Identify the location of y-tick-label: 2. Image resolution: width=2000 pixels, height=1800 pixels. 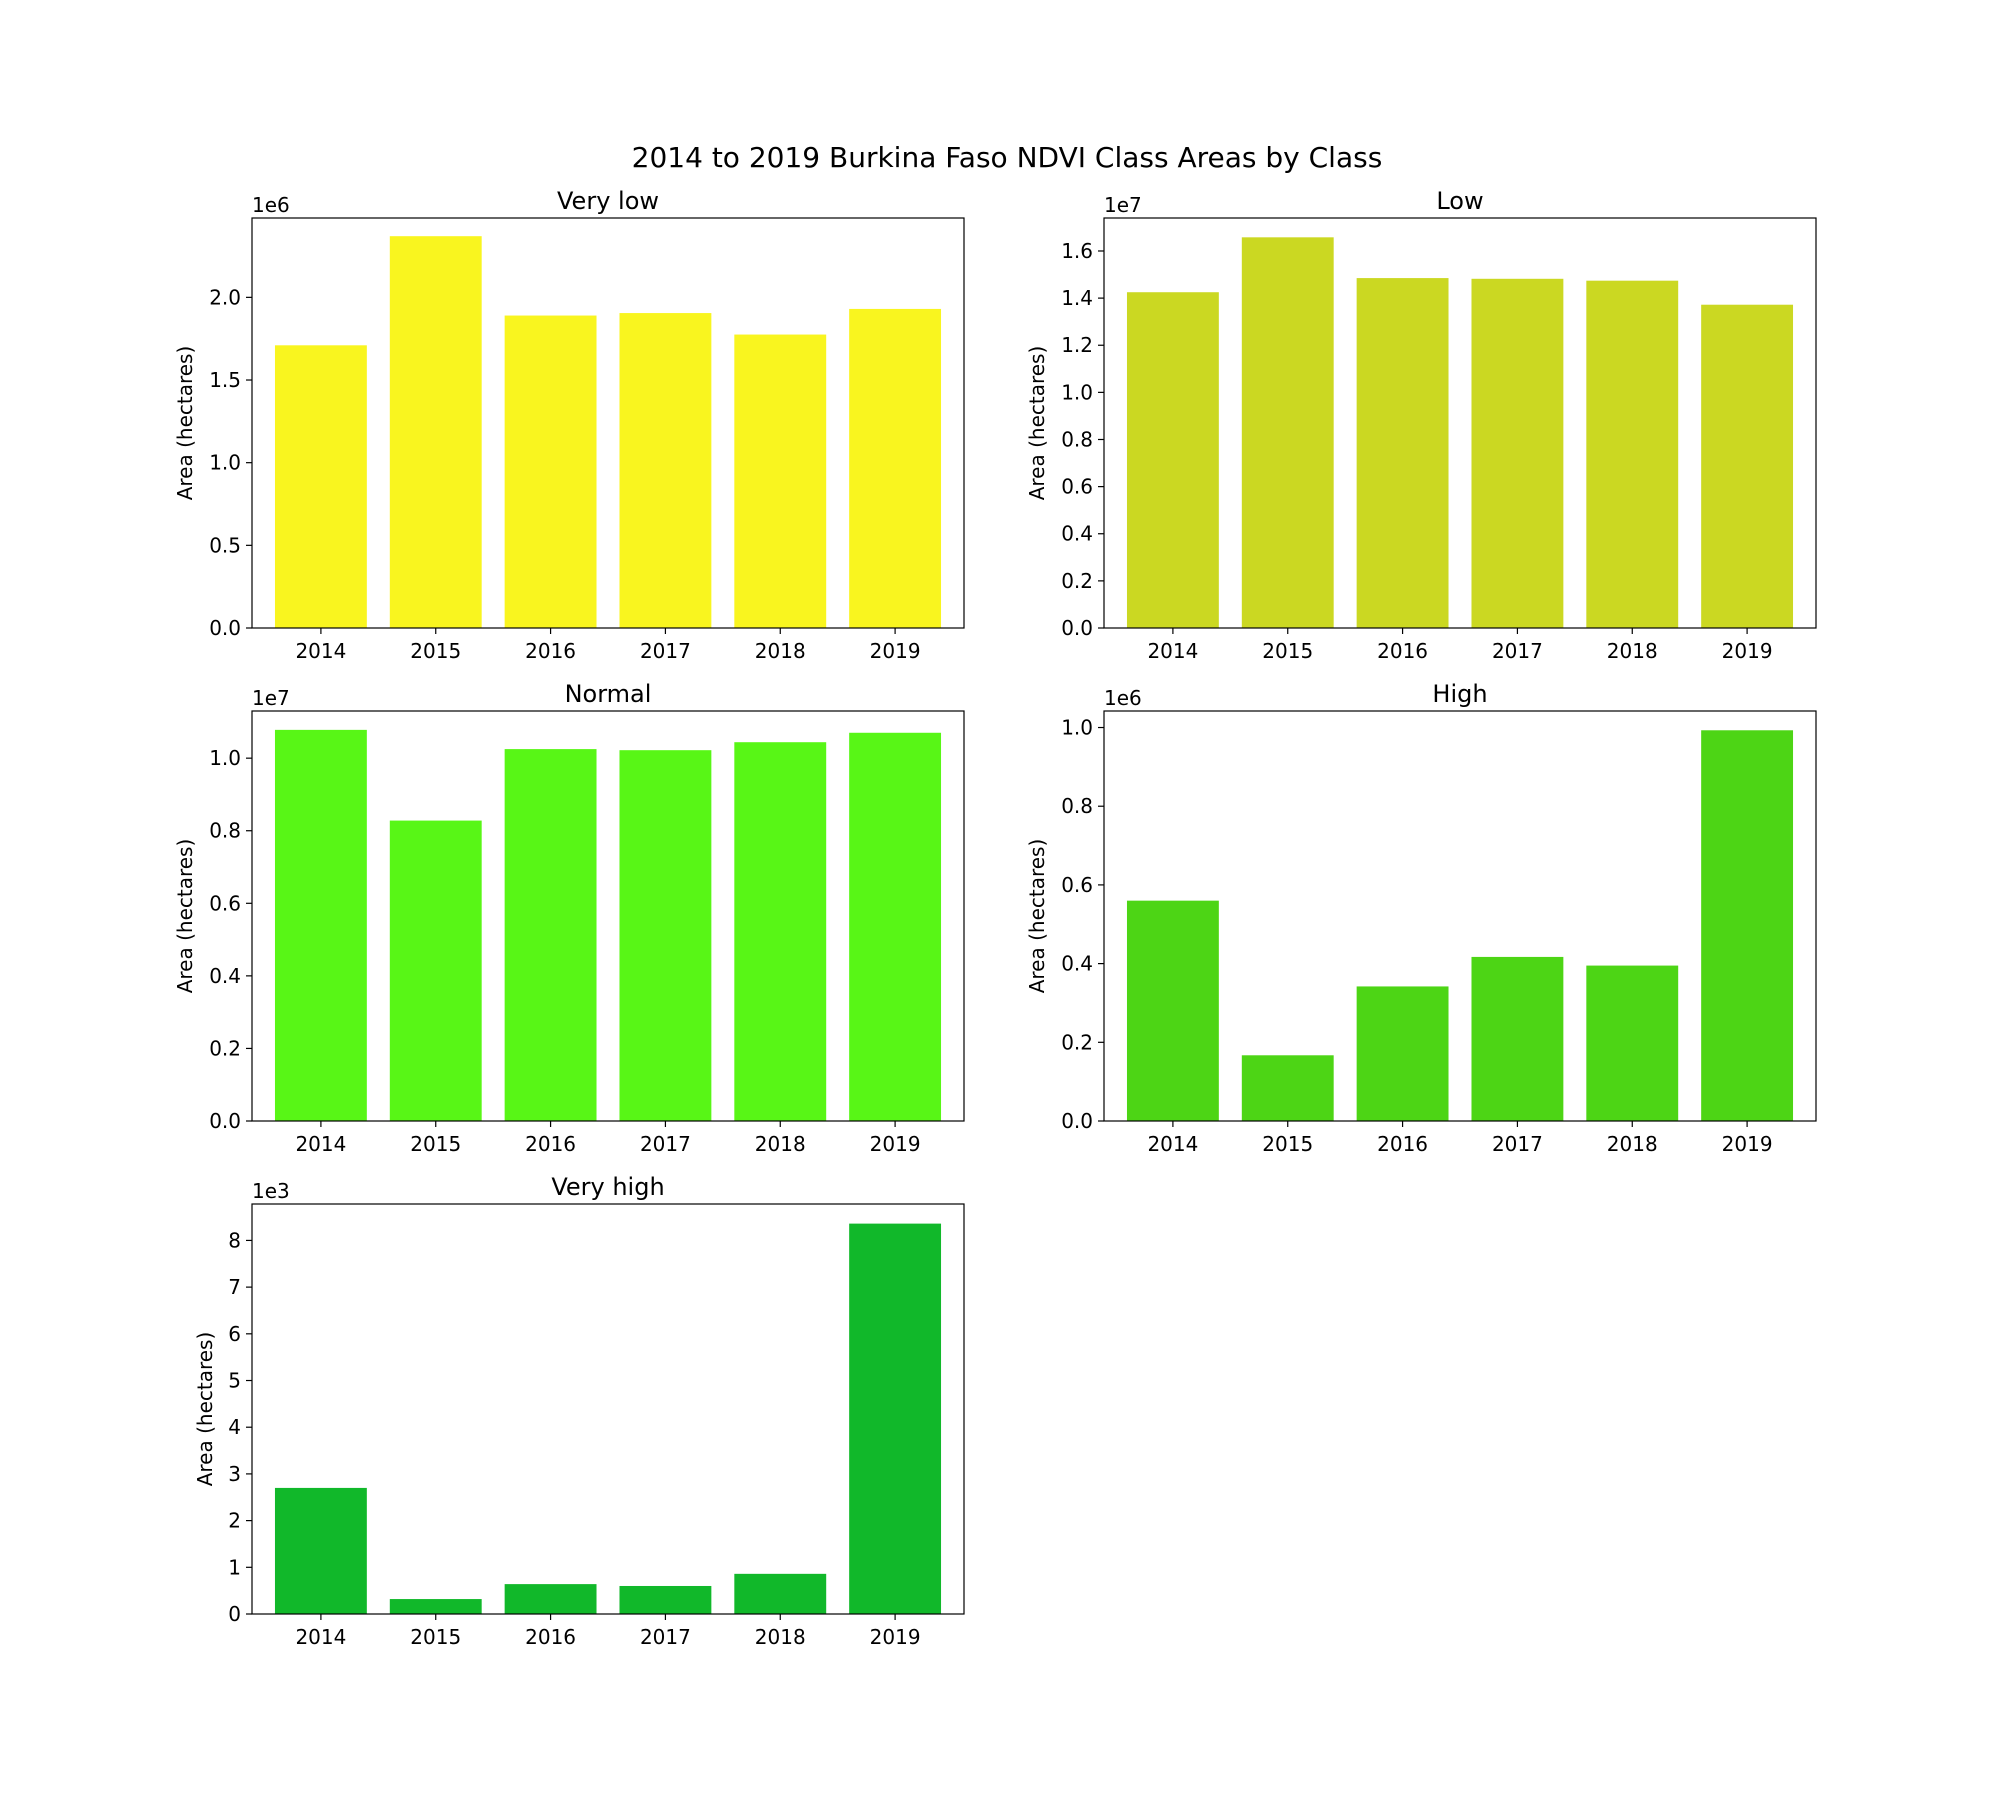
(234, 1521).